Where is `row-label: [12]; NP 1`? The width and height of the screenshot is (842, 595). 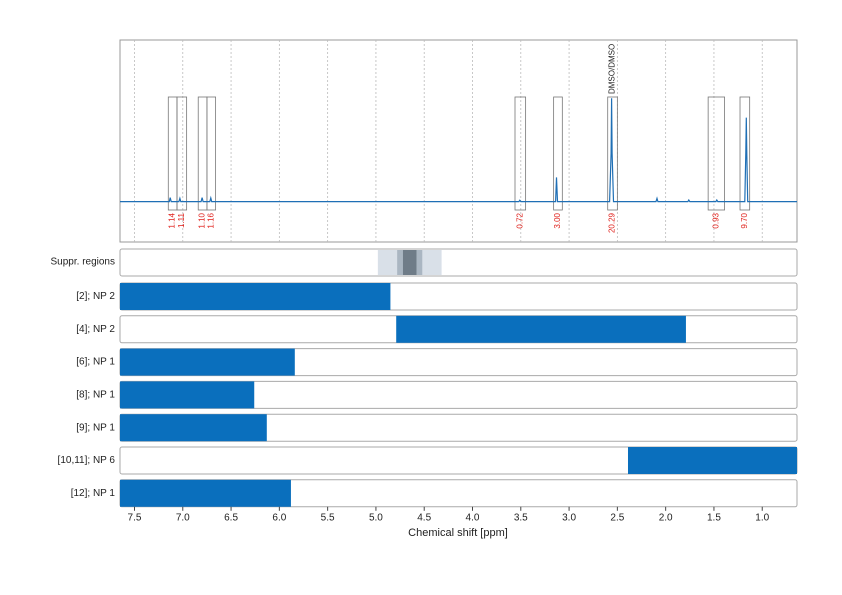
row-label: [12]; NP 1 is located at coordinates (93, 493).